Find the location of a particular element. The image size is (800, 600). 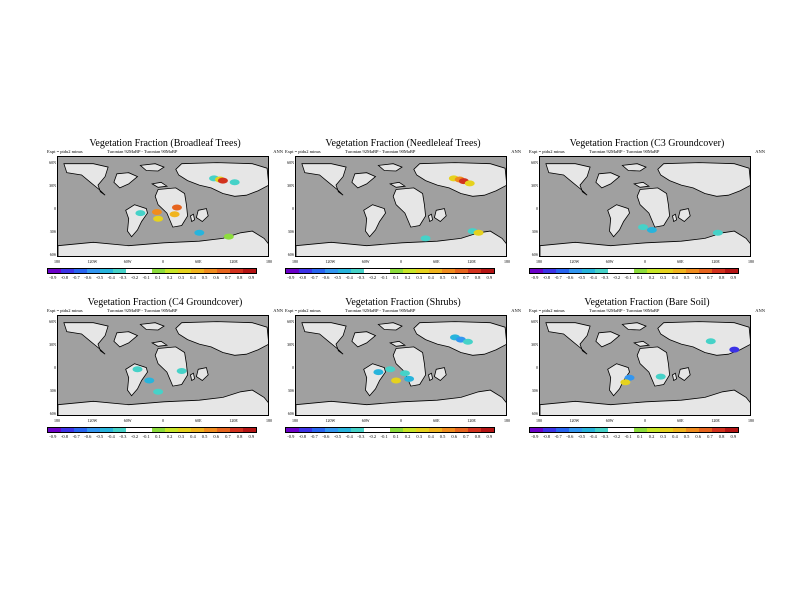

lat-tick-label: 60N is located at coordinates (290, 162).